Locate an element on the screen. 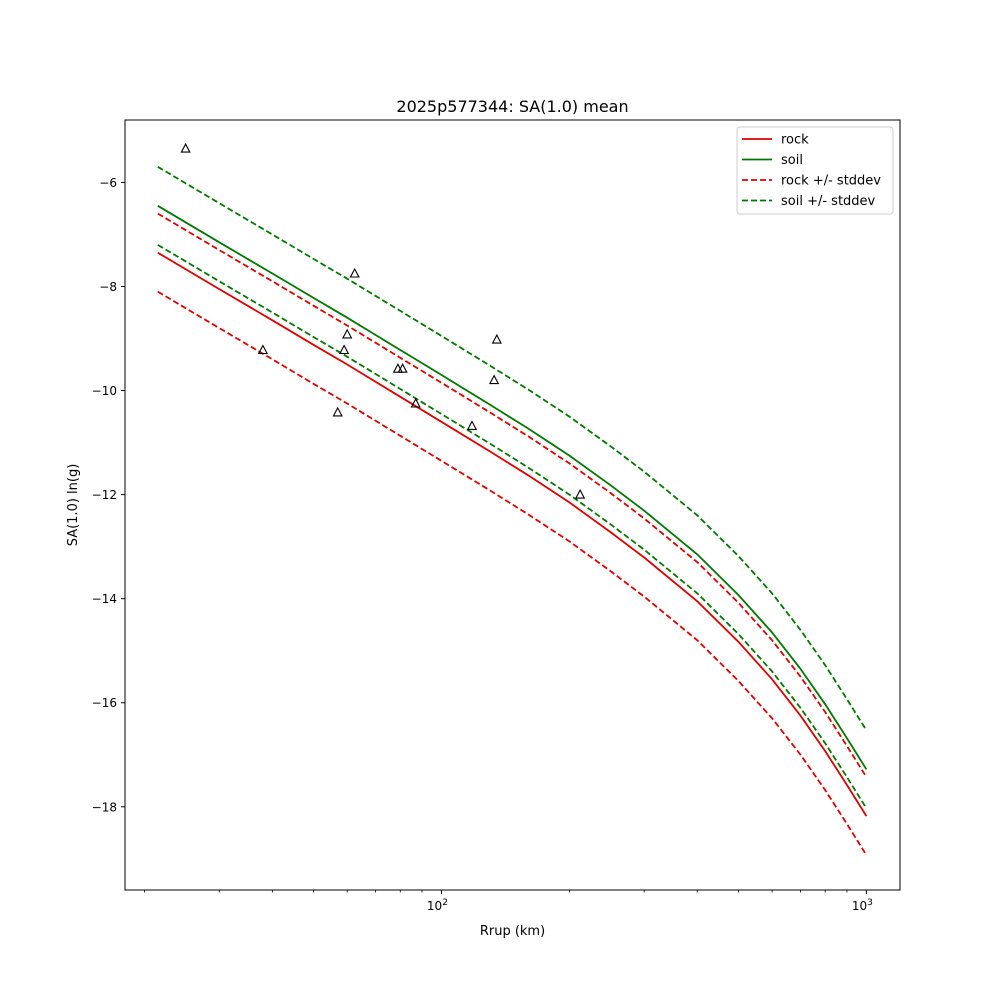  x-tick-exponent: 3 is located at coordinates (870, 903).